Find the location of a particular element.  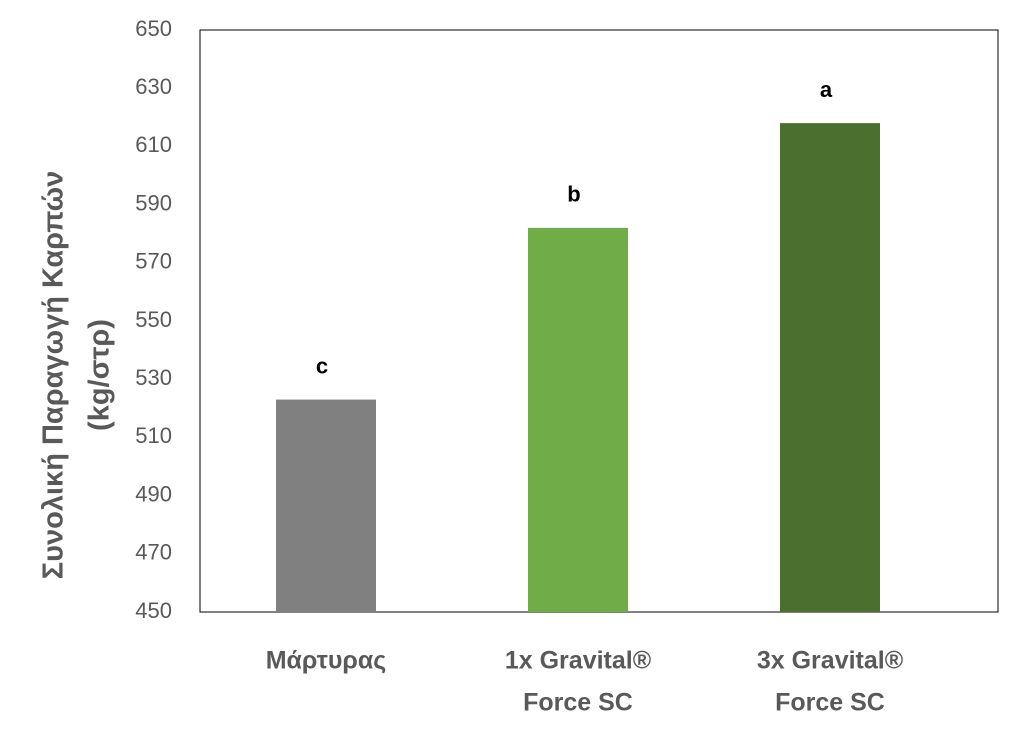

x-tick-label: Μάρτυρας is located at coordinates (326, 661).